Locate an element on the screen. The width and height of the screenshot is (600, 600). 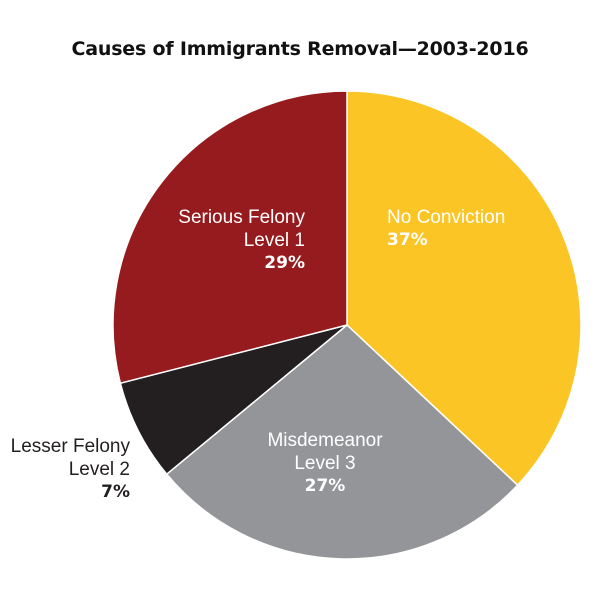
slice-value-label: 37% is located at coordinates (407, 240).